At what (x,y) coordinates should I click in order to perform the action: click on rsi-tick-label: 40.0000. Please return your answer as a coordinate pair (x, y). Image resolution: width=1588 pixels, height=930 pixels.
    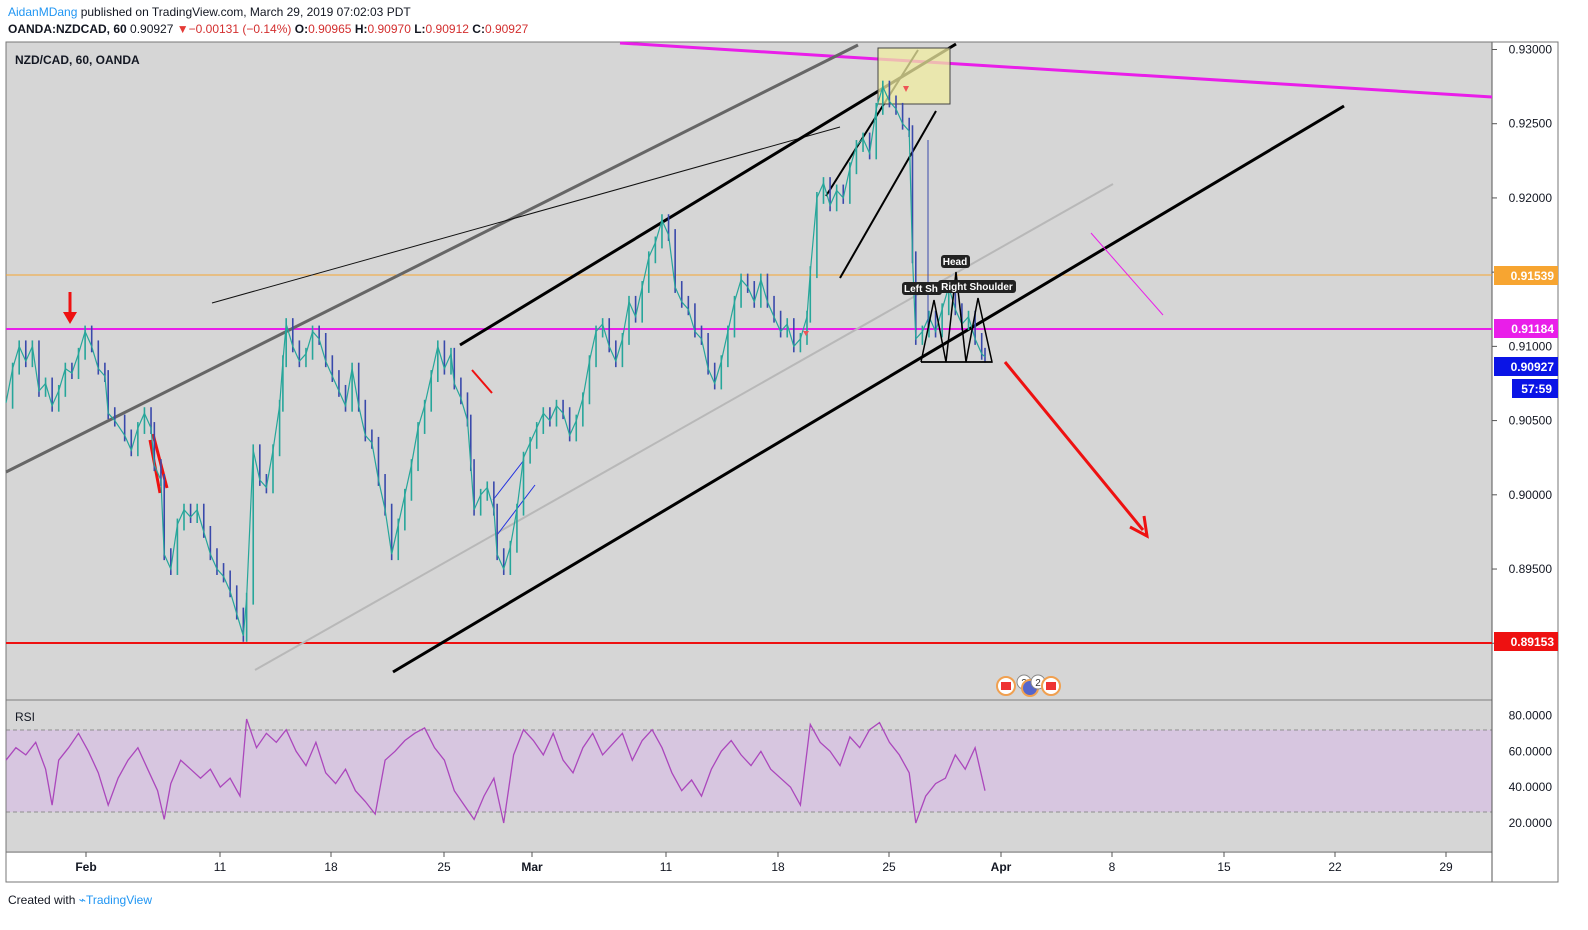
    Looking at the image, I should click on (1531, 787).